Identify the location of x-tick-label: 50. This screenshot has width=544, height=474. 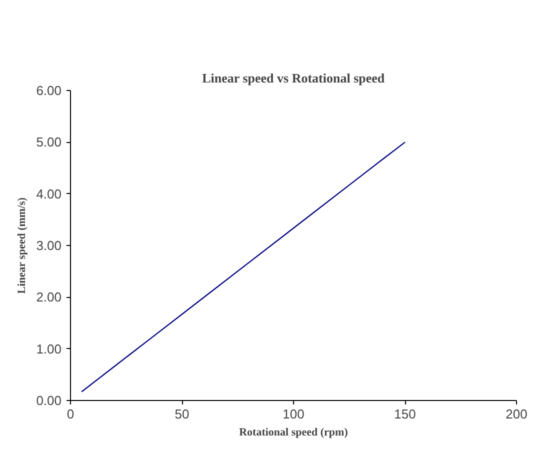
(182, 414).